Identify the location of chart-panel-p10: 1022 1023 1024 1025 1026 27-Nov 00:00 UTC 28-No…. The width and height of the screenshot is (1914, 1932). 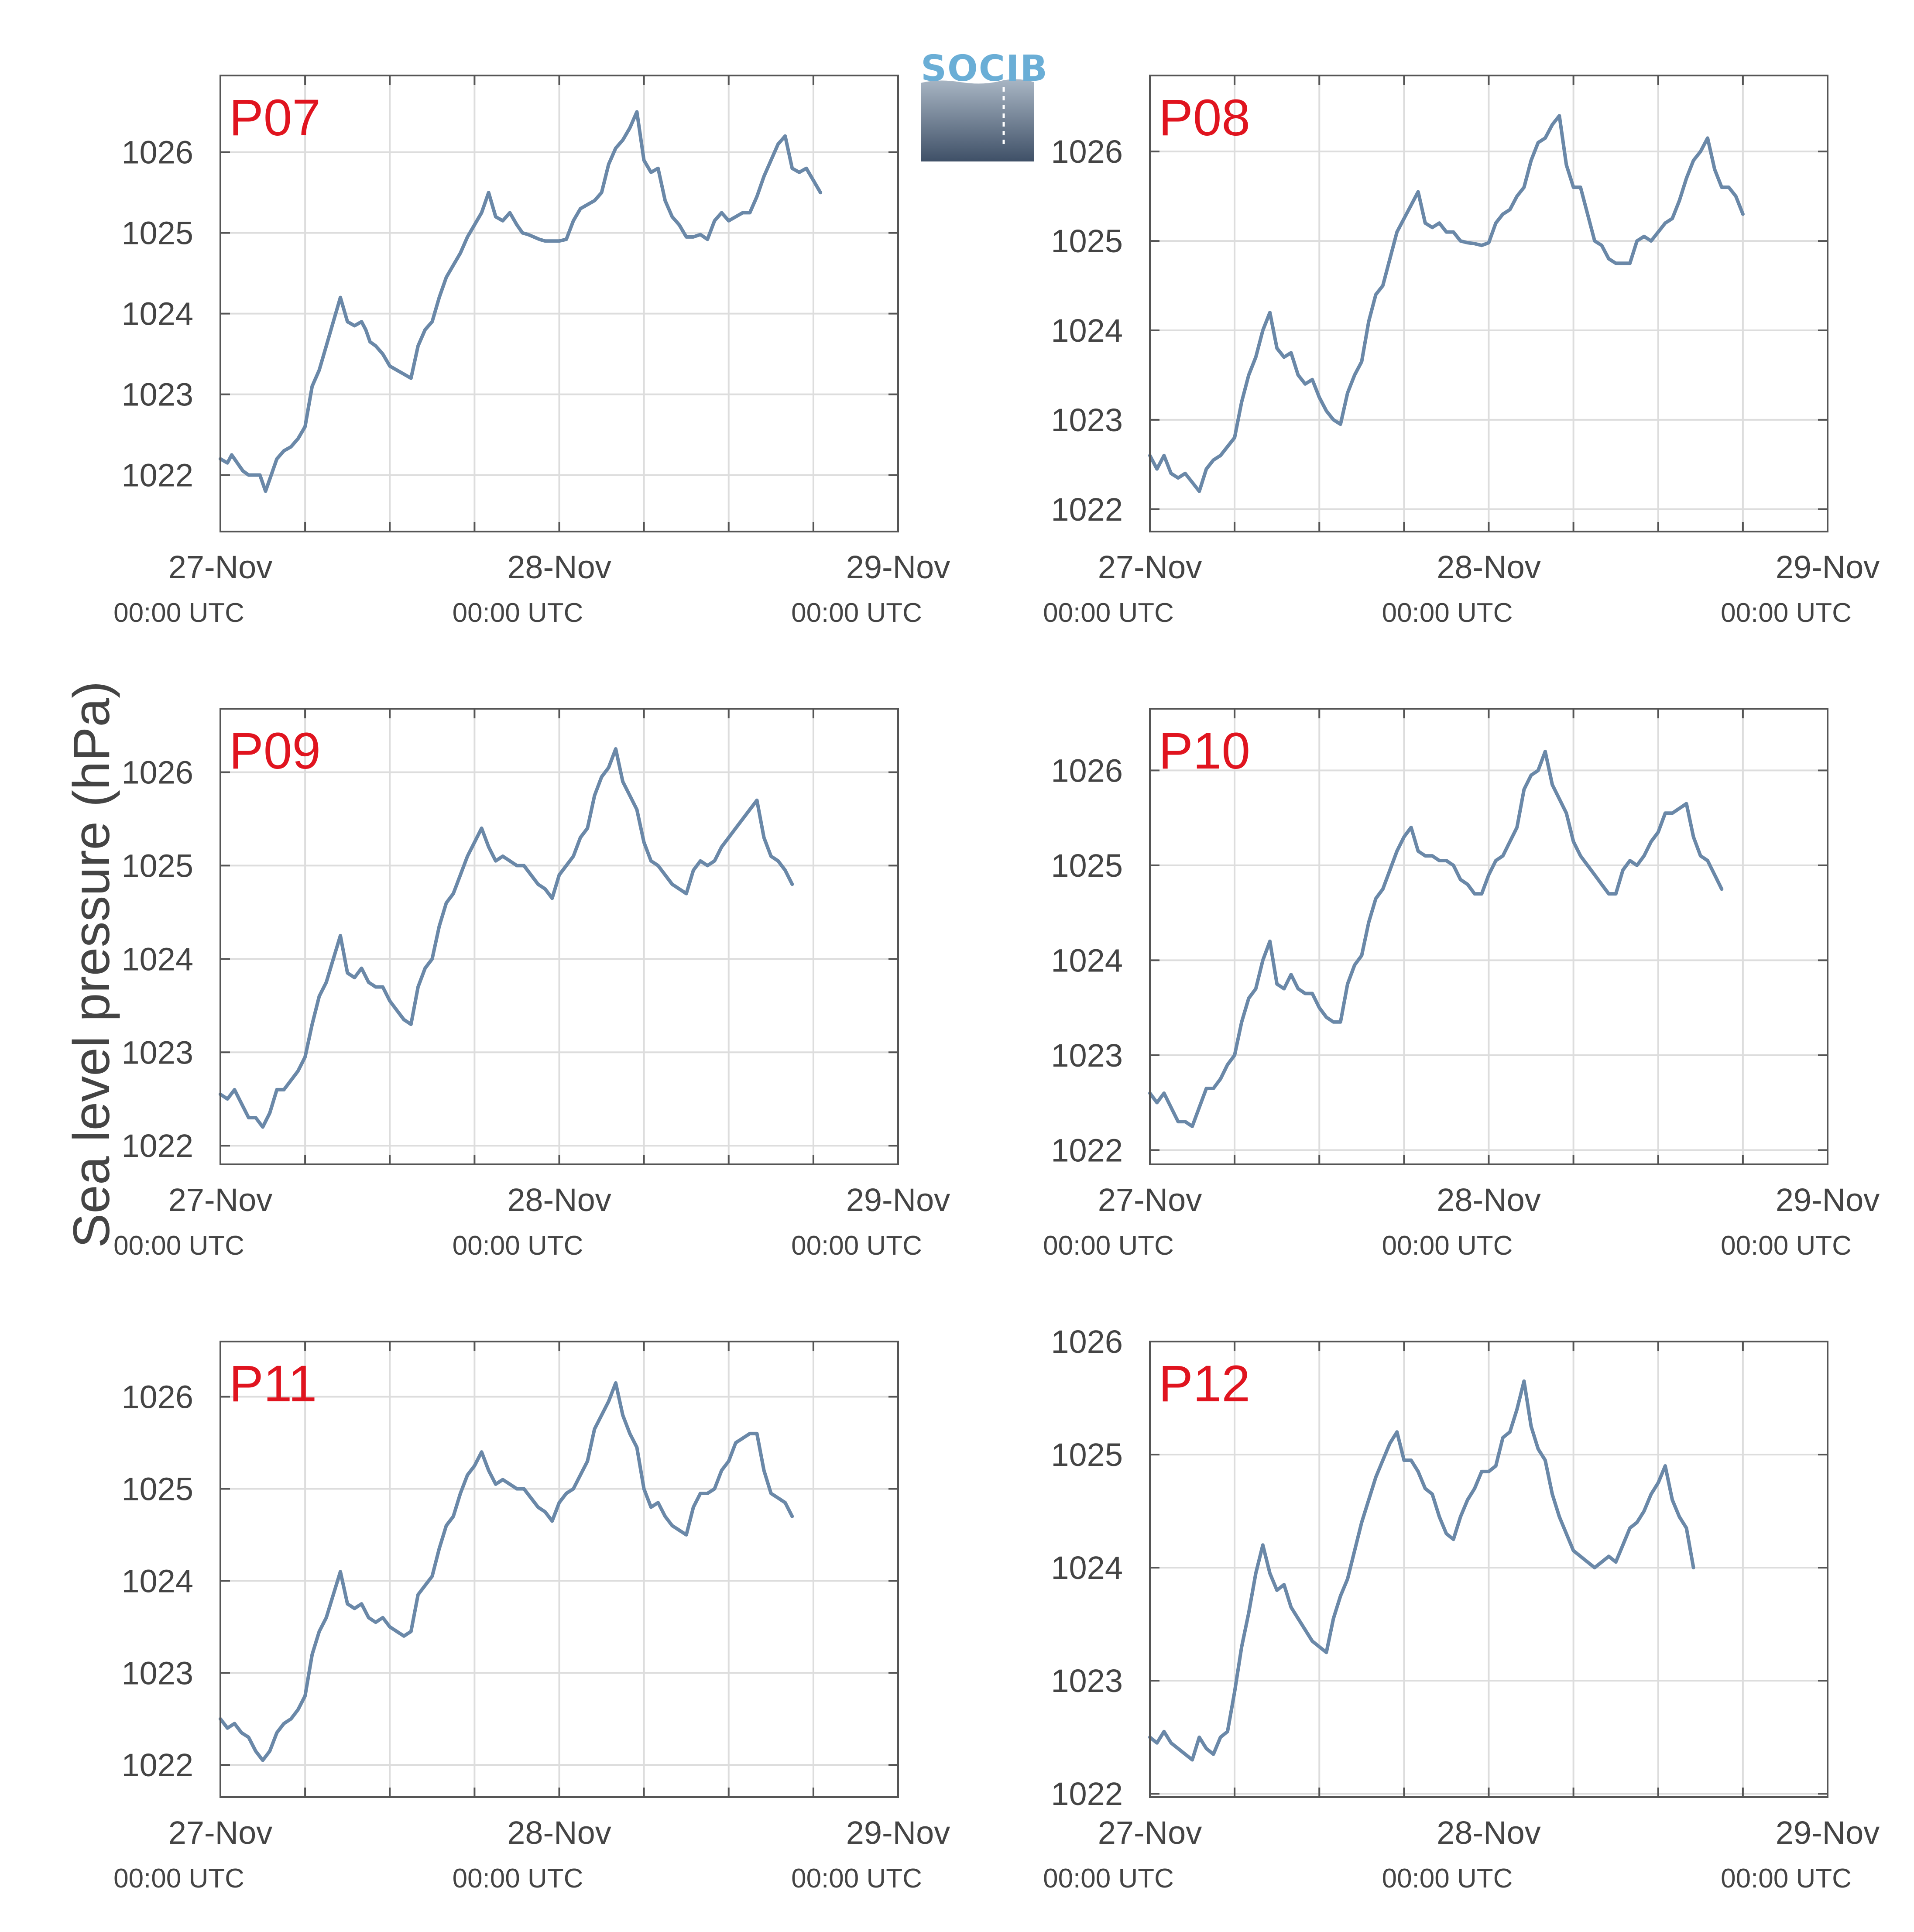
(1461, 984).